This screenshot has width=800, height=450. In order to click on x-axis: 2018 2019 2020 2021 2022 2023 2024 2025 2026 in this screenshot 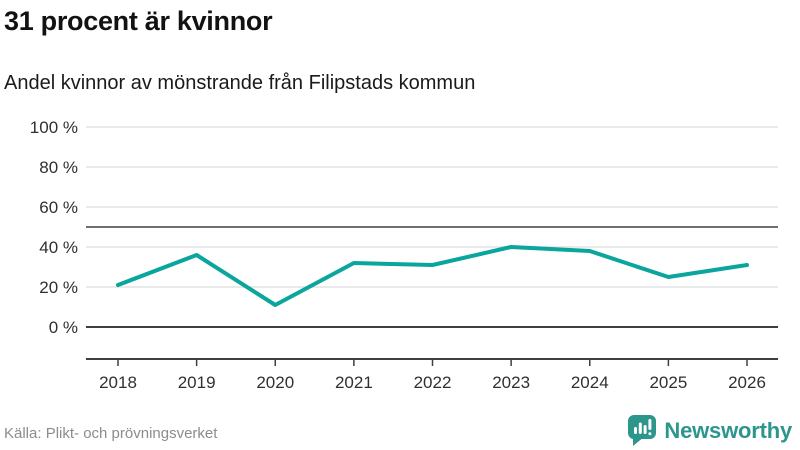, I will do `click(432, 375)`.